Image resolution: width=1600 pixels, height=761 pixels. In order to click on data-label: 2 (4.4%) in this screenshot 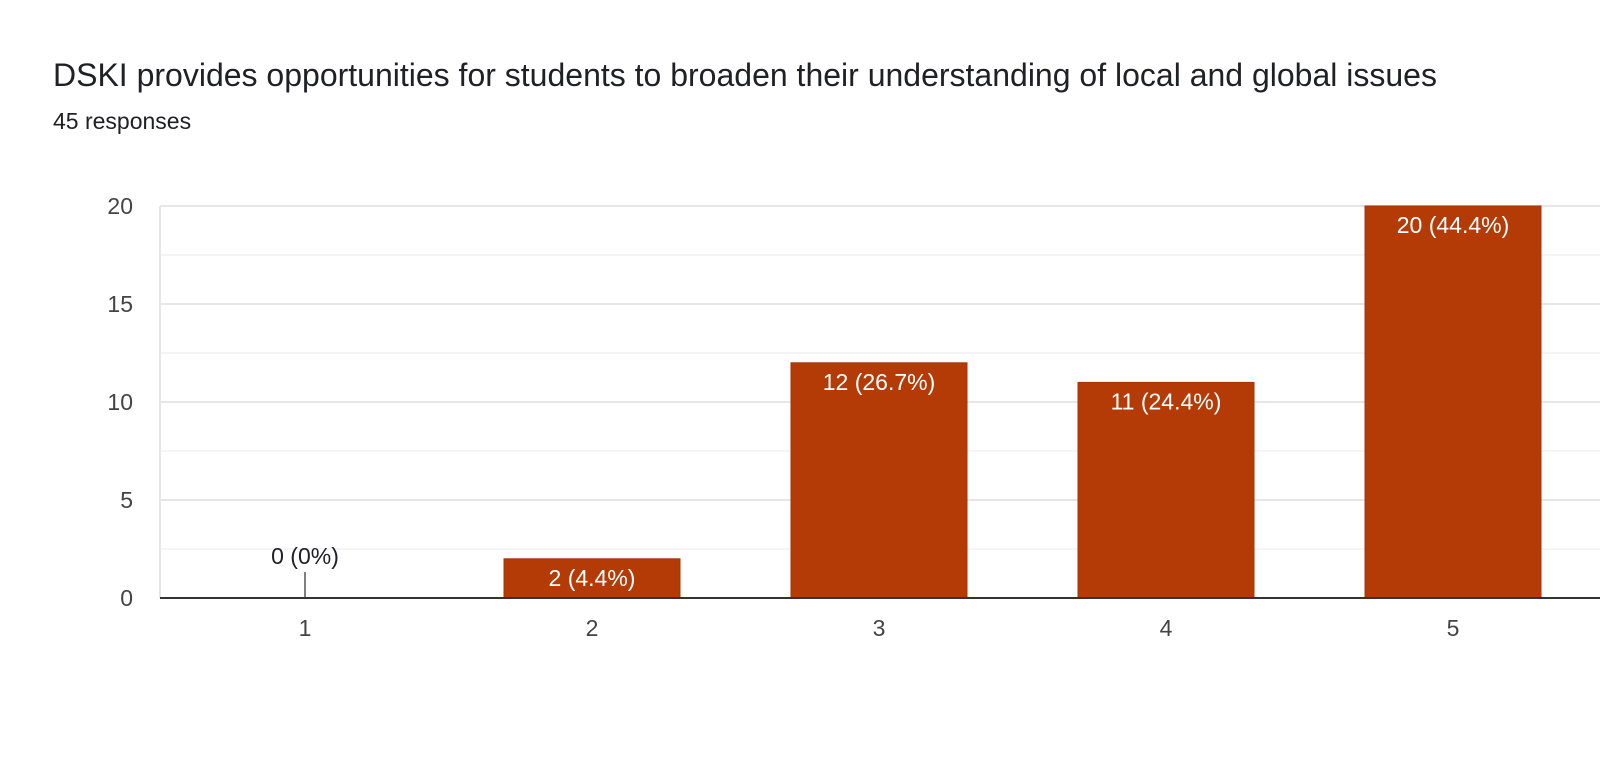, I will do `click(592, 578)`.